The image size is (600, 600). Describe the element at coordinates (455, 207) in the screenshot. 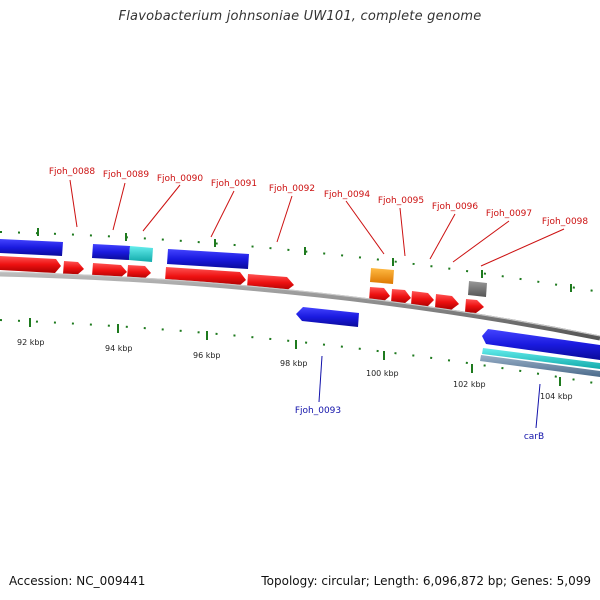

I see `gene-label-fjoh-0096: Fjoh_0096` at that location.